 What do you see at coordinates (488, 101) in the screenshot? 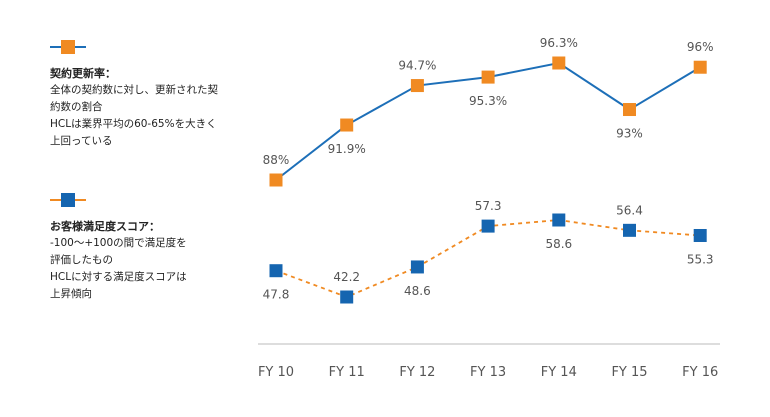
I see `renewal-data-label: 95.3%` at bounding box center [488, 101].